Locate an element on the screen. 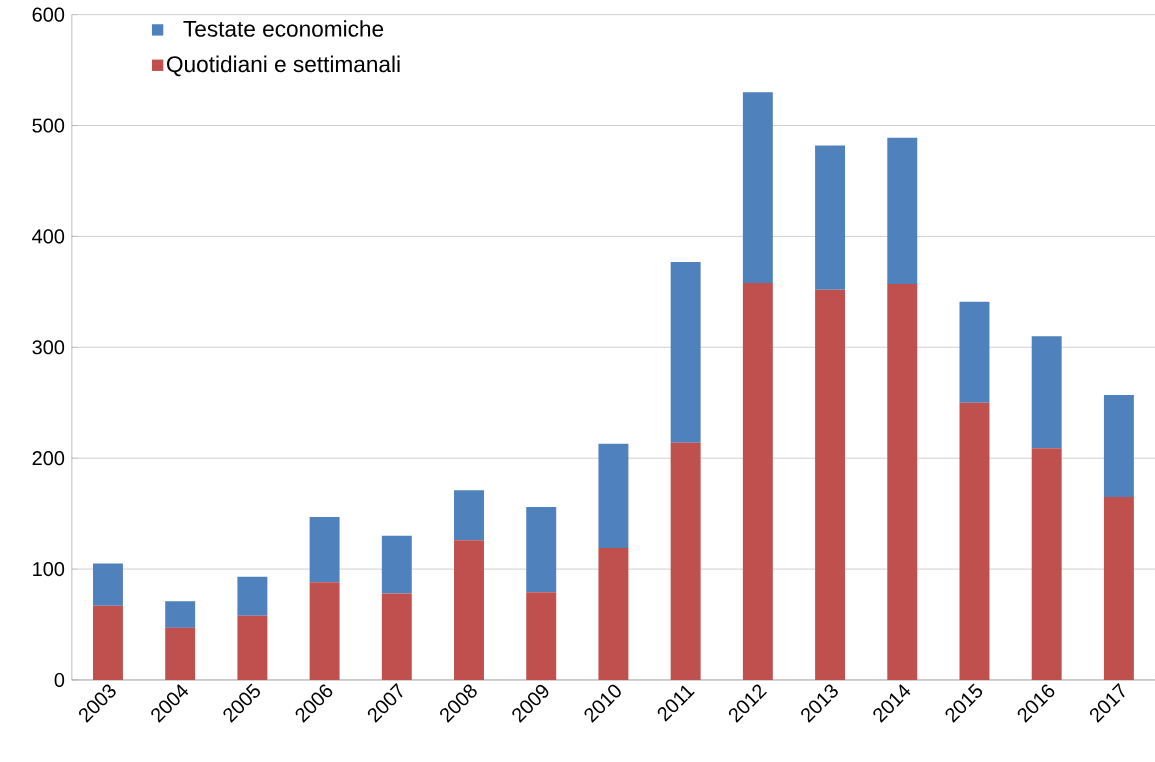  y-tick-label: 500 is located at coordinates (48, 125).